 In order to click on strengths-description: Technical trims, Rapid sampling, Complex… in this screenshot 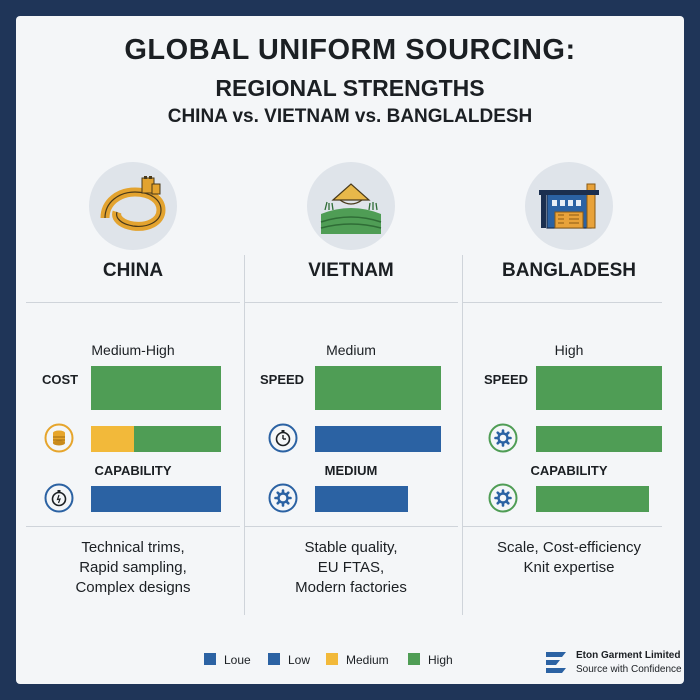, I will do `click(133, 568)`.